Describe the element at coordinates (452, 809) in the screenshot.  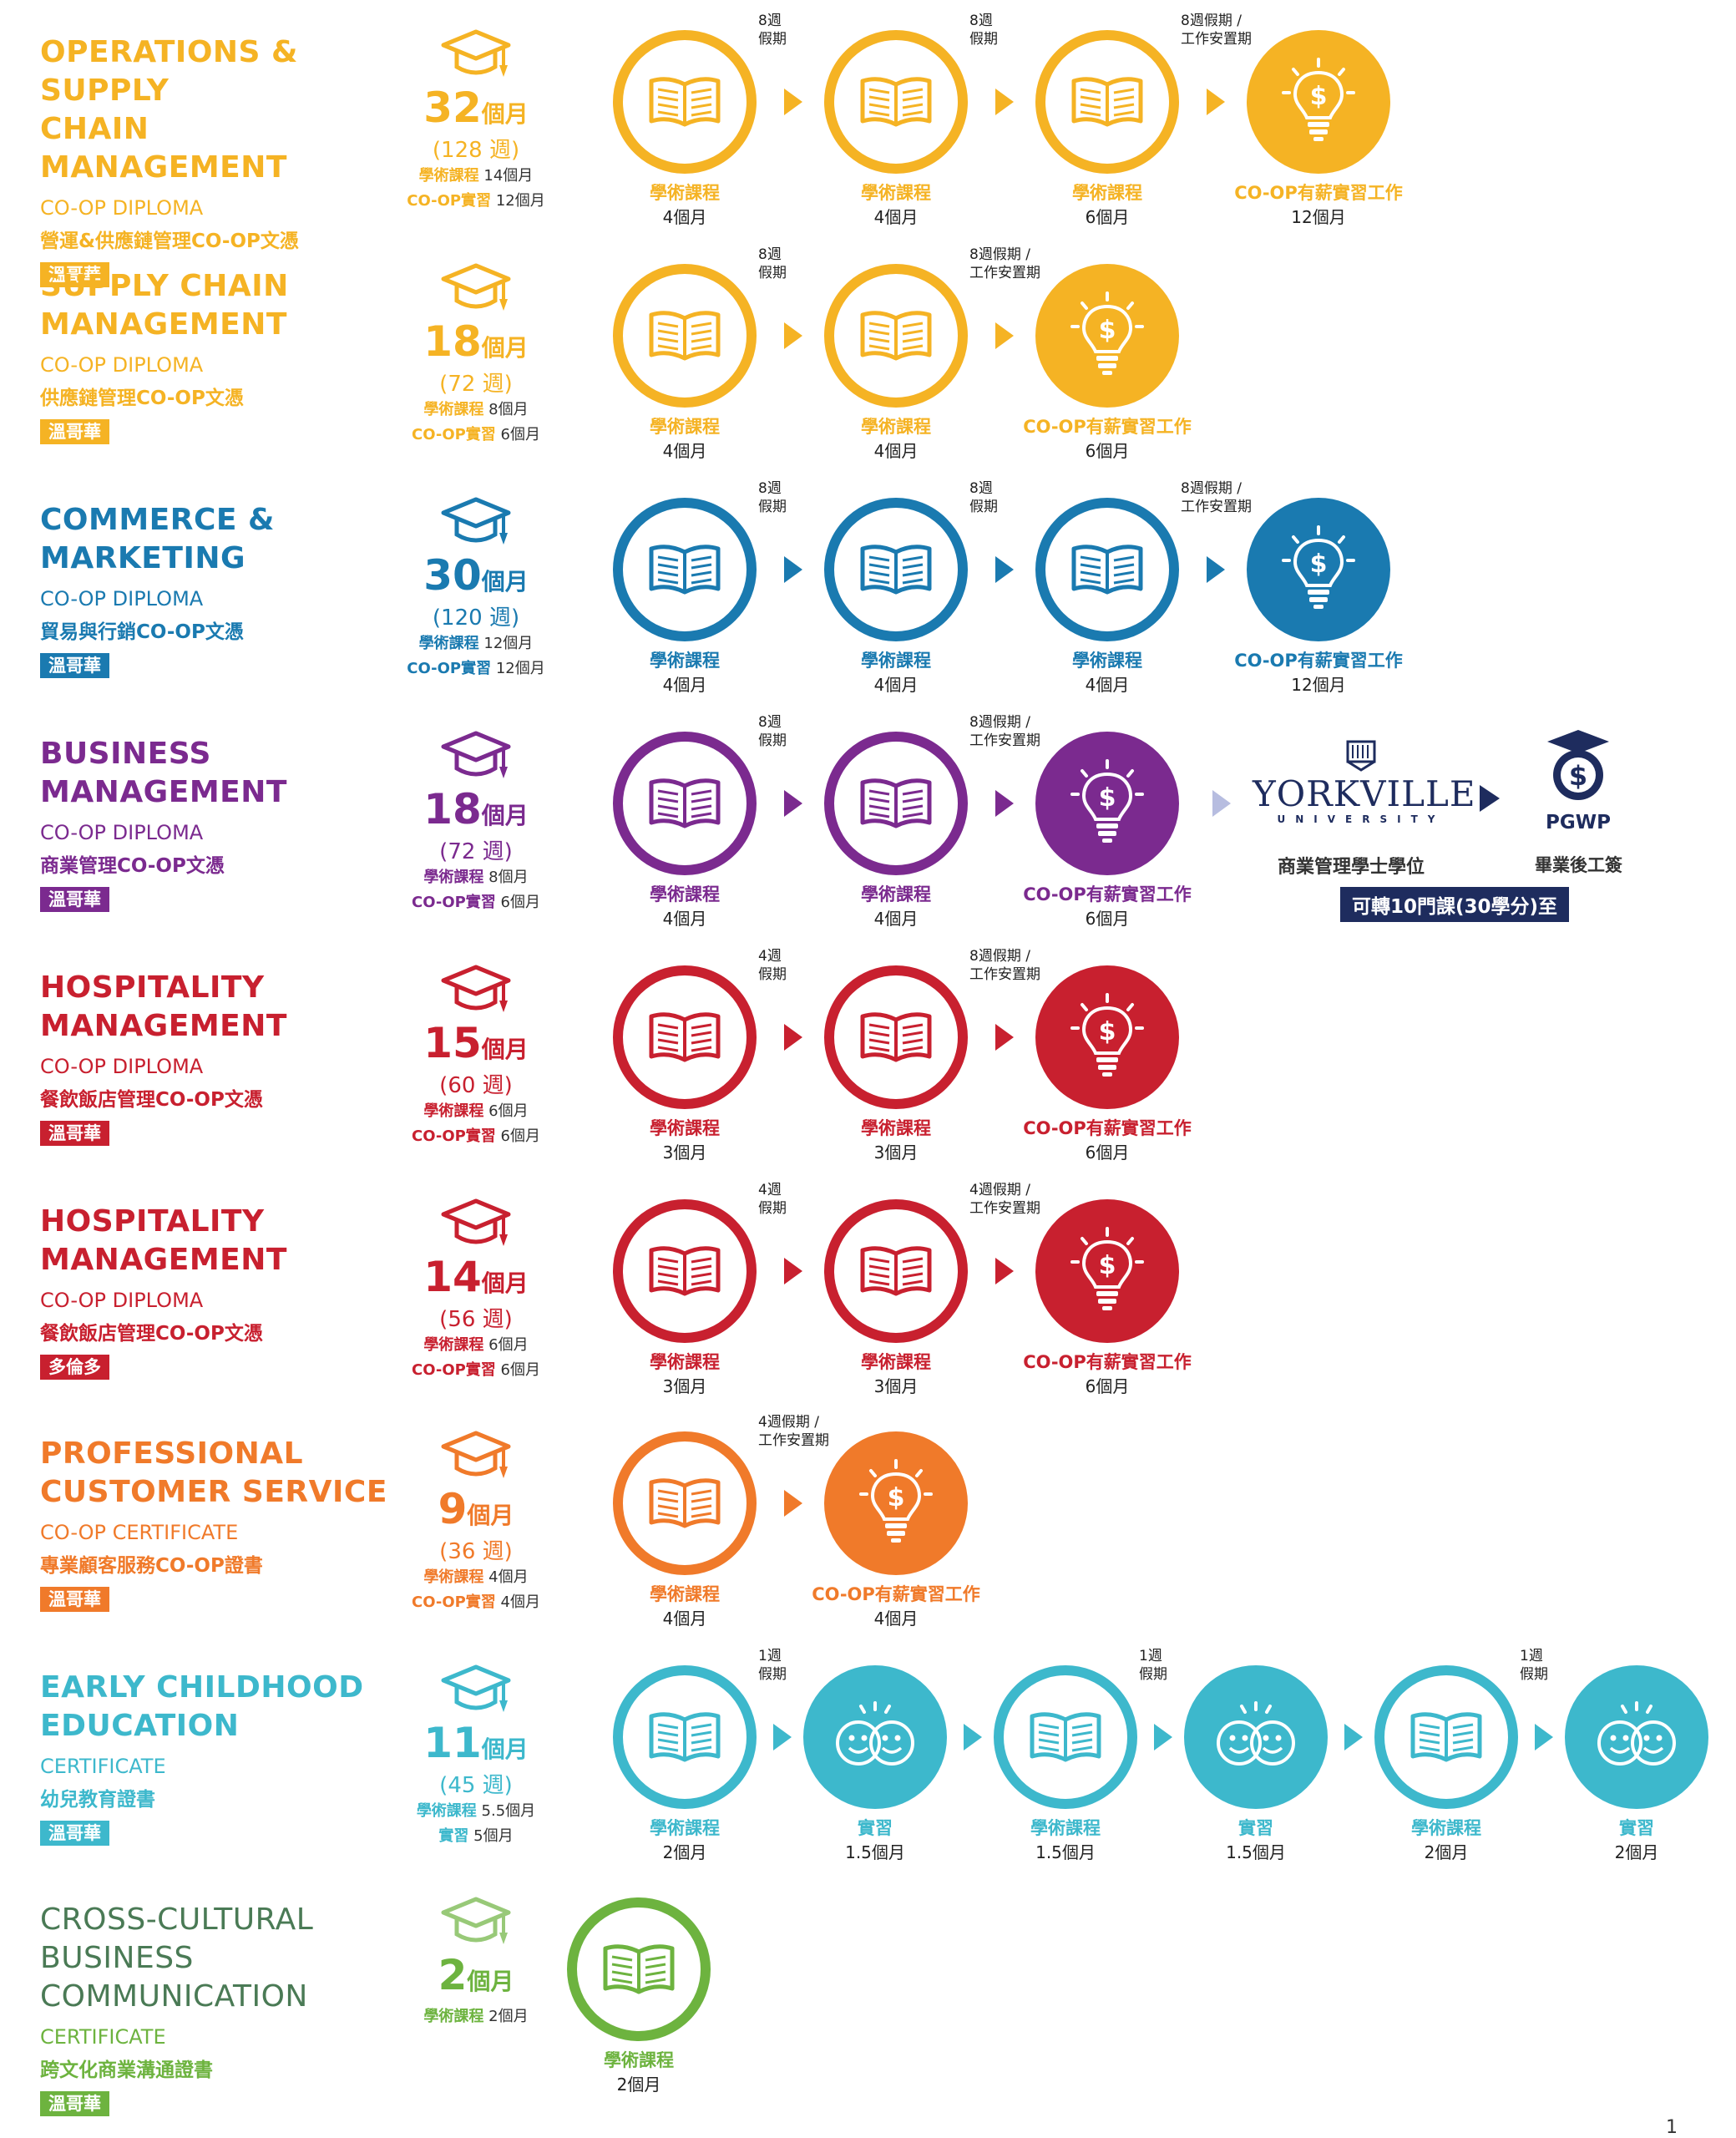
I see `duration-number: 18` at that location.